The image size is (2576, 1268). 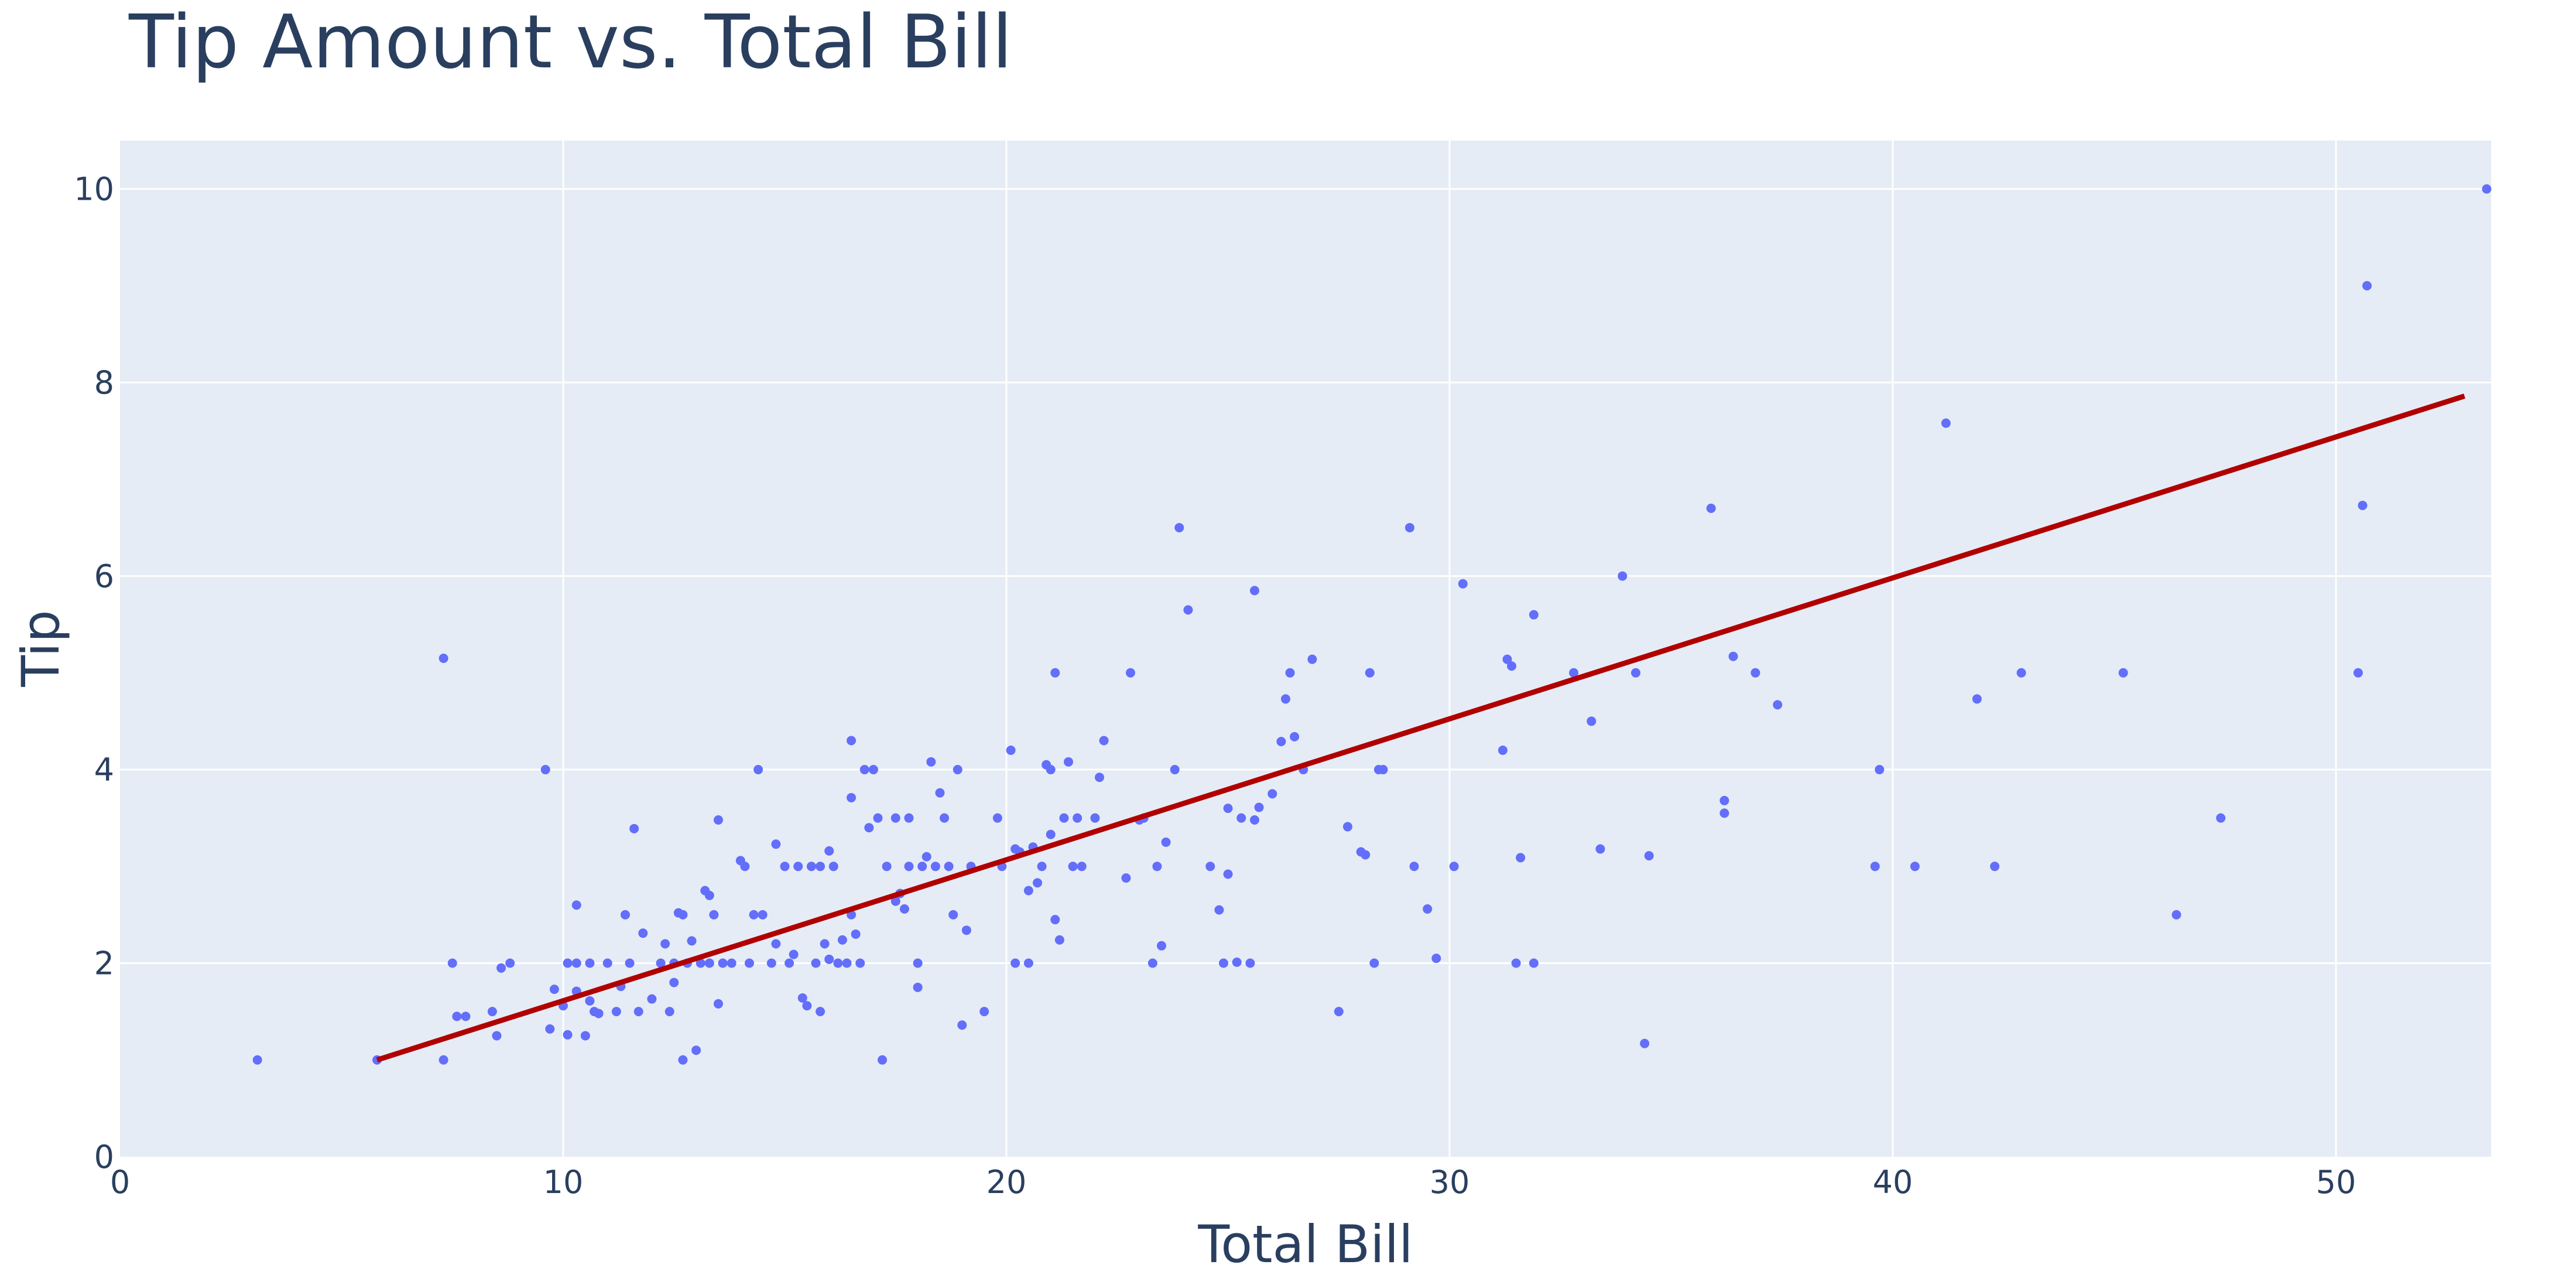 I want to click on y-axis-ticks: 0 2 4 6 8 10, so click(x=94, y=673).